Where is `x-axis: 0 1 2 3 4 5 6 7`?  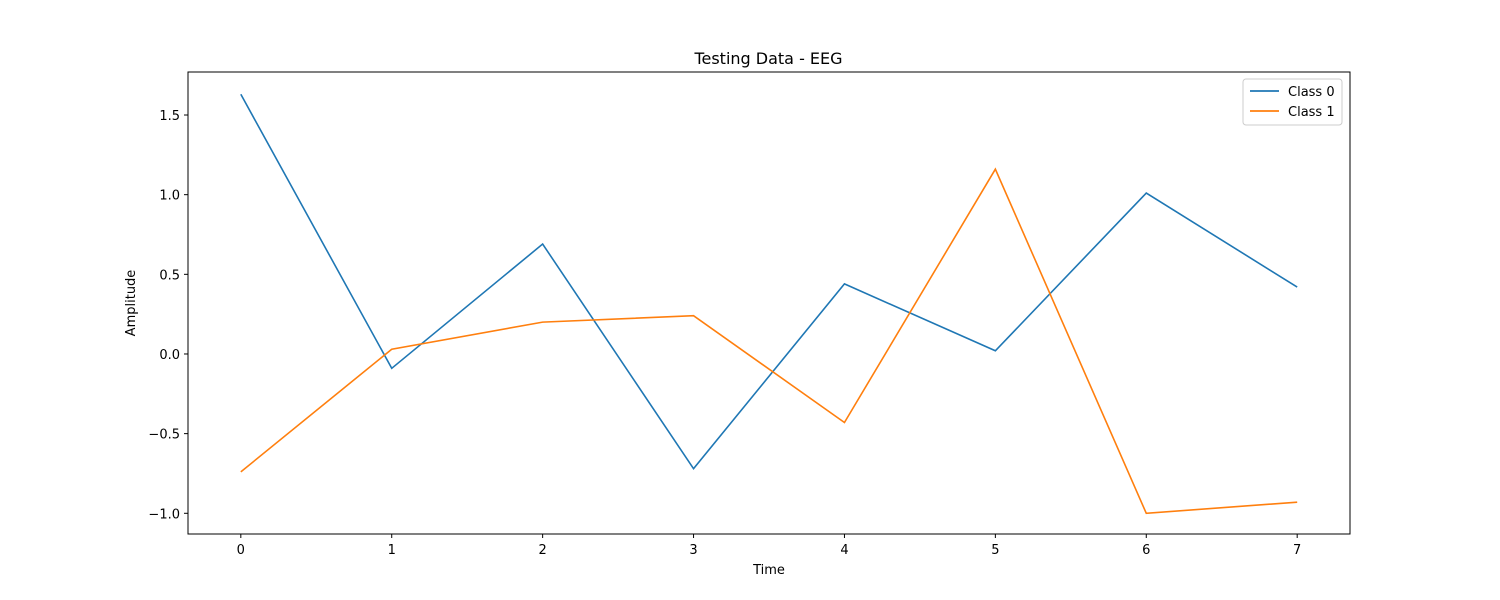
x-axis: 0 1 2 3 4 5 6 7 is located at coordinates (769, 546).